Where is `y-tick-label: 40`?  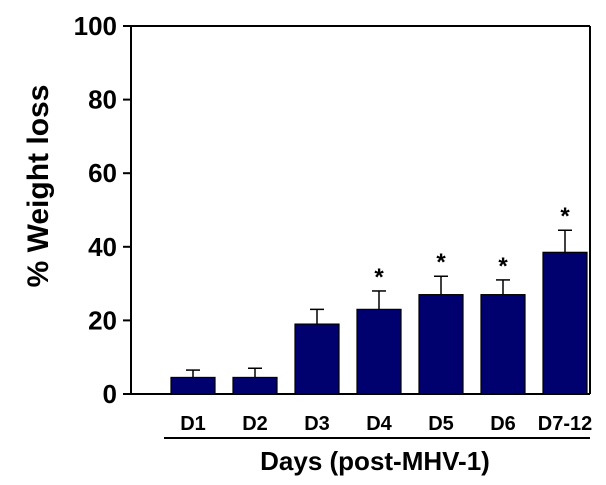 y-tick-label: 40 is located at coordinates (102, 247).